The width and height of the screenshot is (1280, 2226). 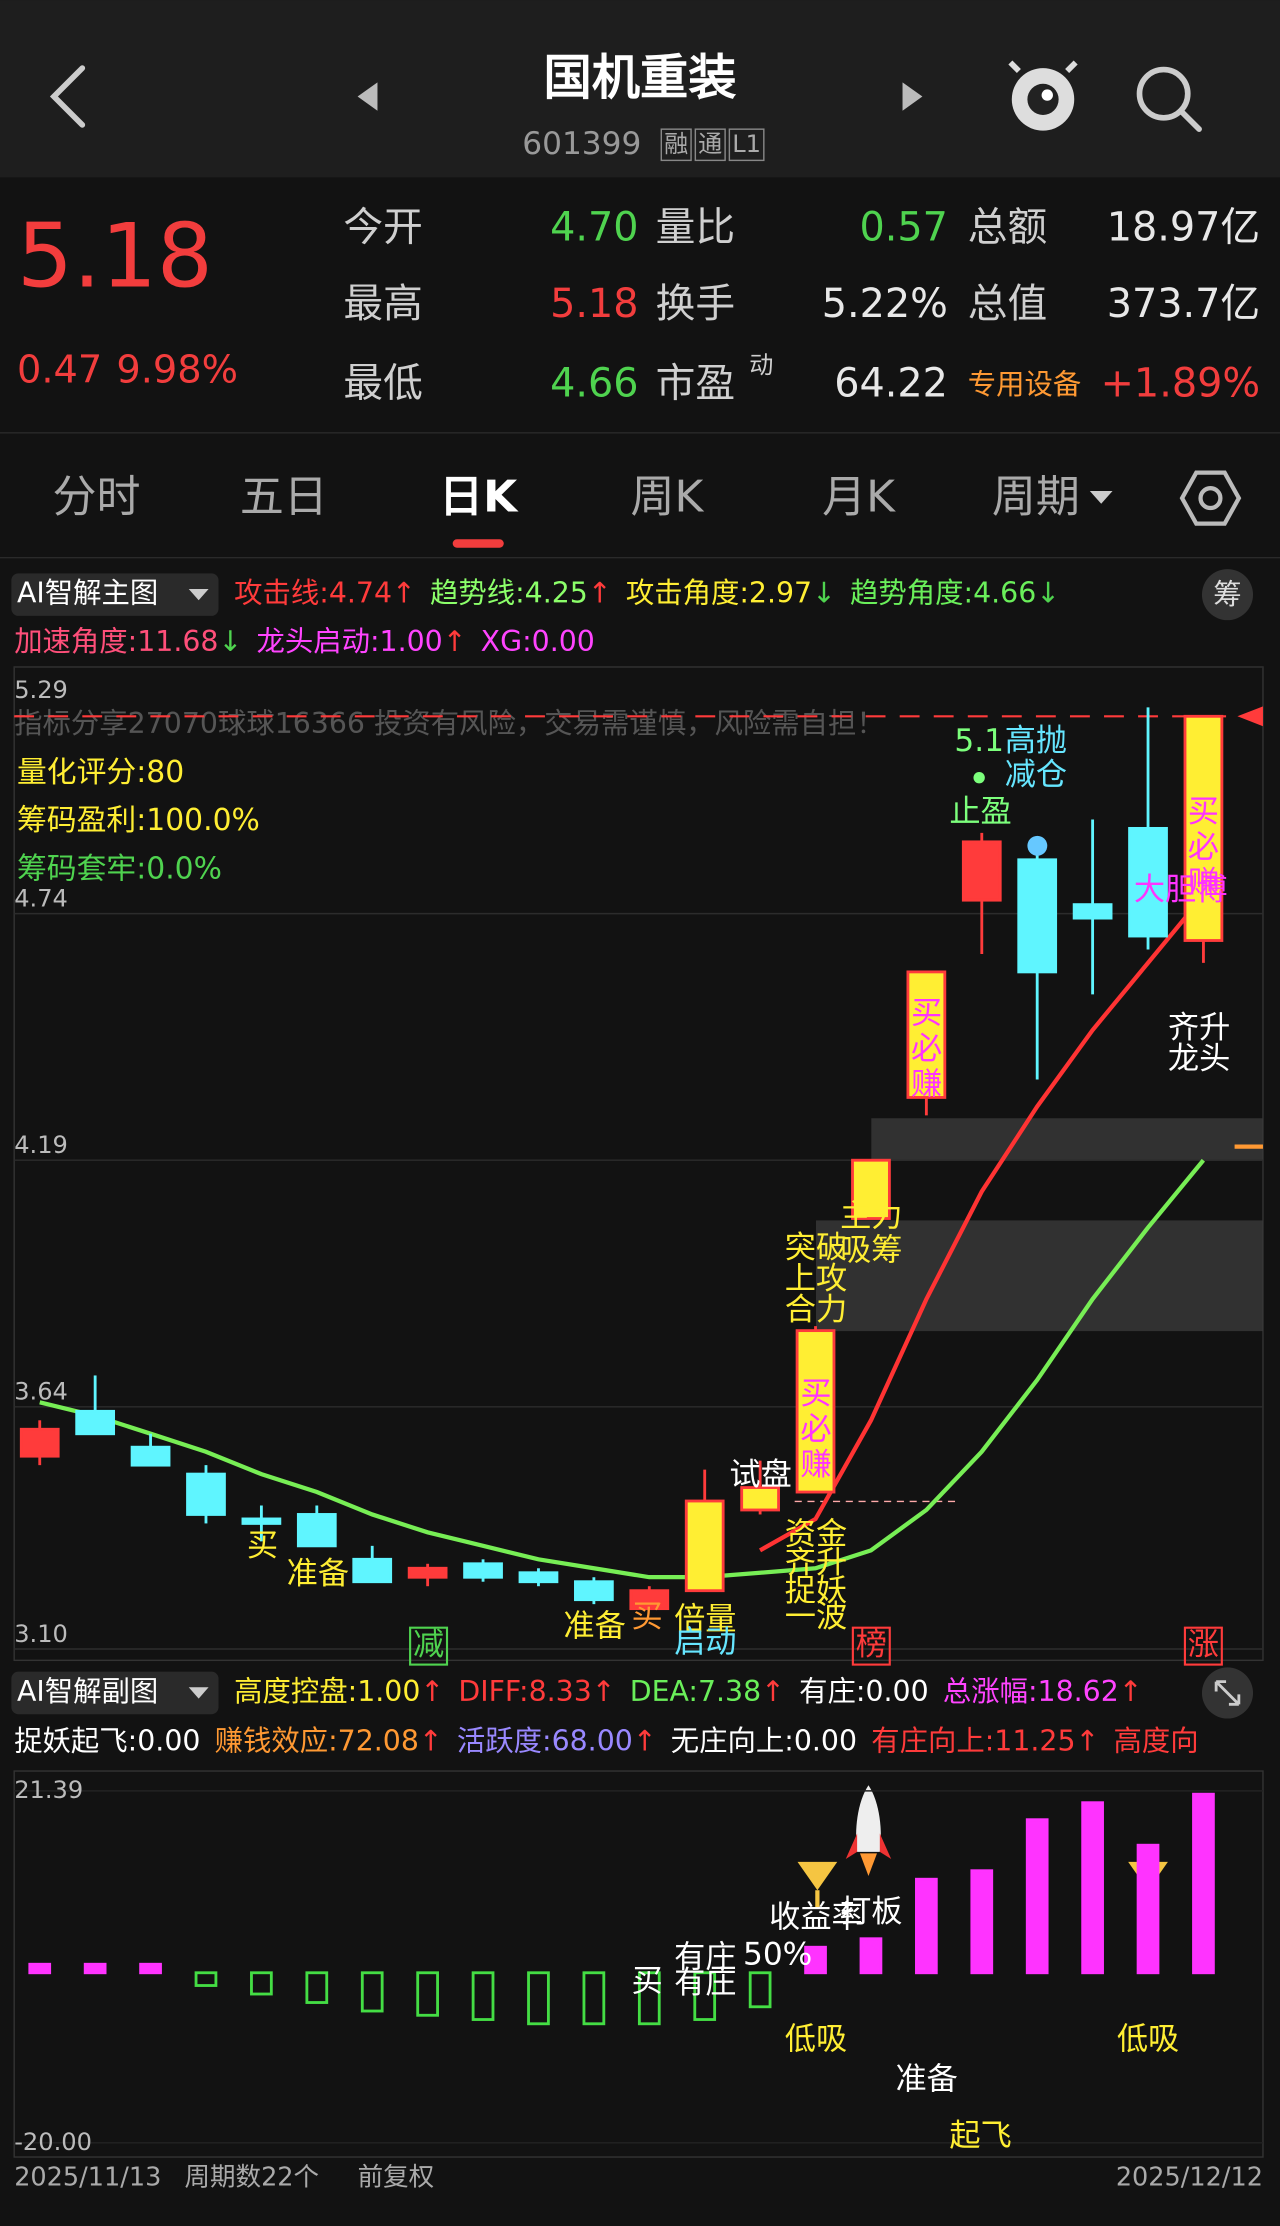 I want to click on robot-icon, so click(x=1043, y=95).